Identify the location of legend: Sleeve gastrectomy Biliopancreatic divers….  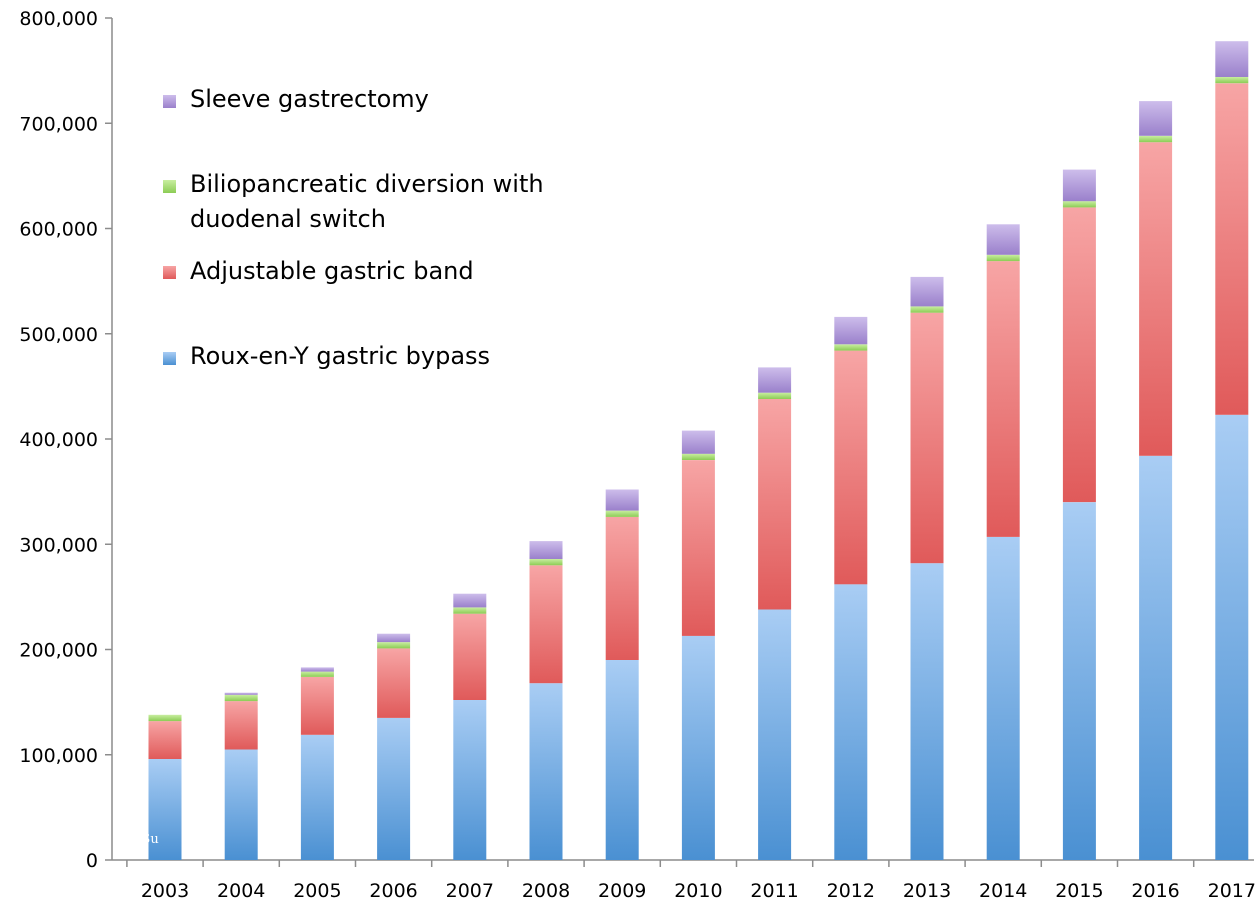
(353, 227).